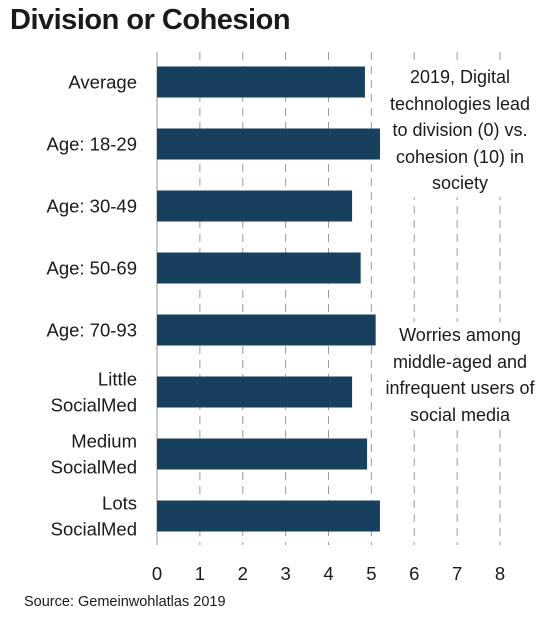 The width and height of the screenshot is (545, 622). Describe the element at coordinates (91, 268) in the screenshot. I see `category-label: Age: 50-69` at that location.